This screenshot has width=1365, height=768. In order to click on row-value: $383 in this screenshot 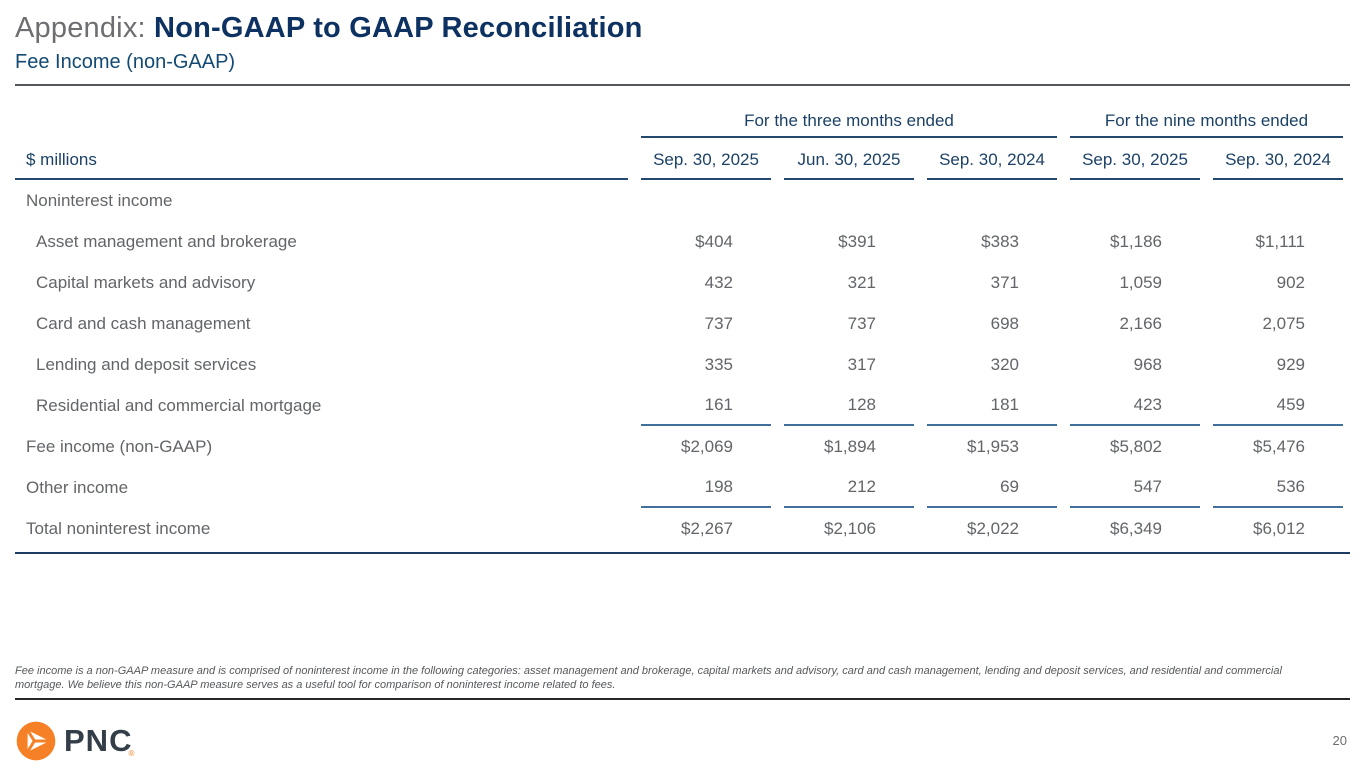, I will do `click(1000, 241)`.